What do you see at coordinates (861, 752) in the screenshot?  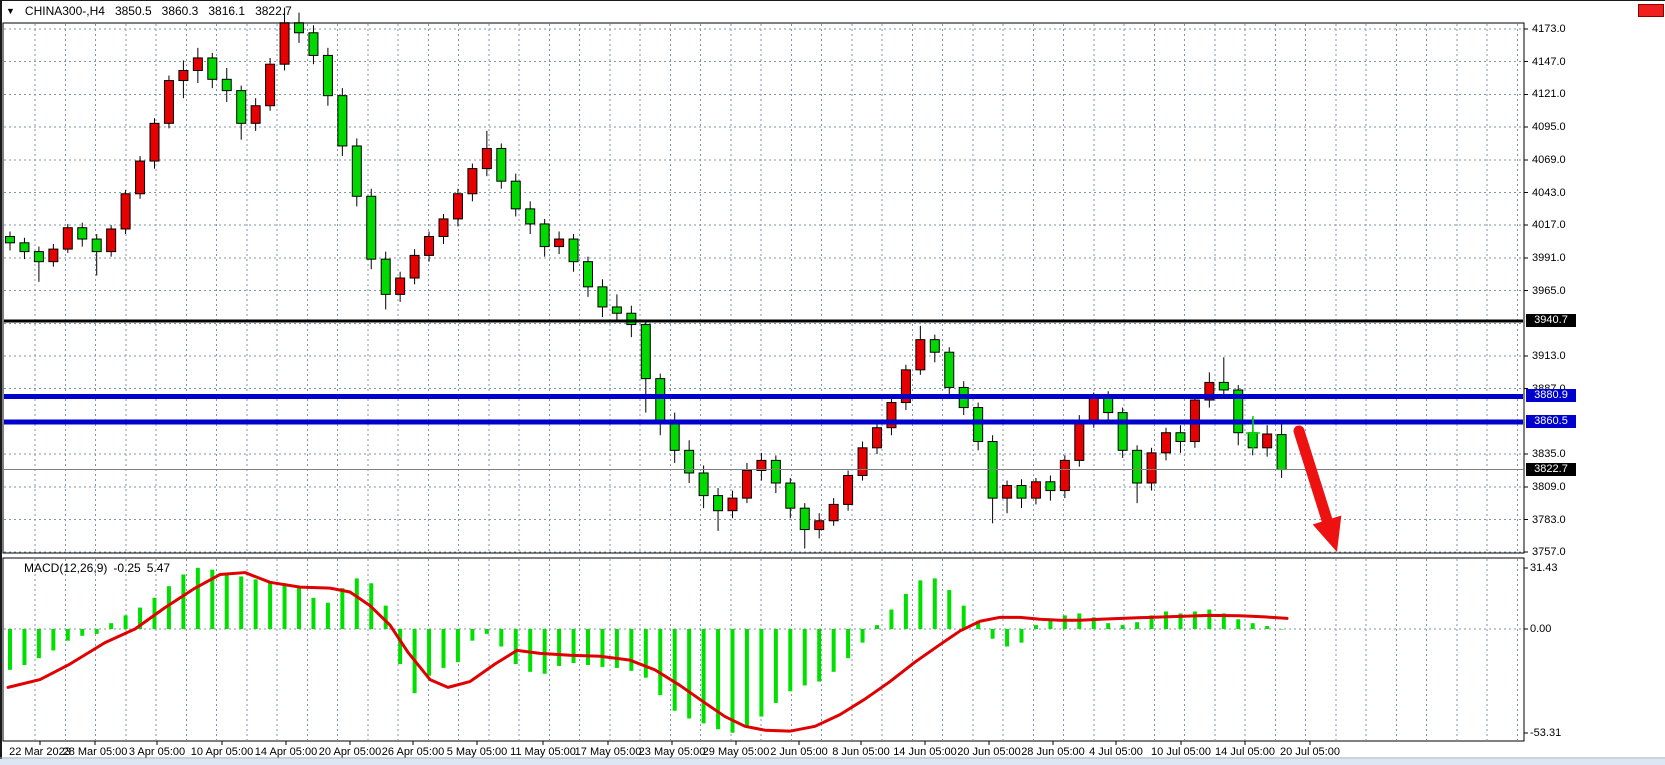 I see `time-tick: 8 Jun 05:00` at bounding box center [861, 752].